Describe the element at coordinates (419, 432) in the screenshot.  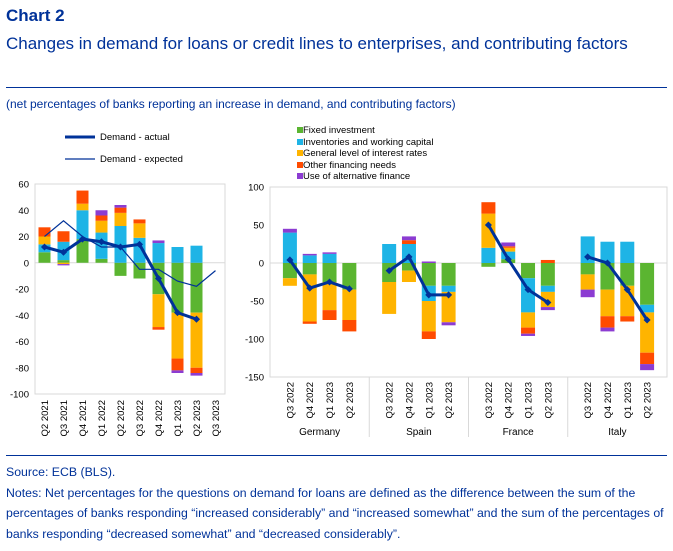
I see `group-label-spain: Spain` at that location.